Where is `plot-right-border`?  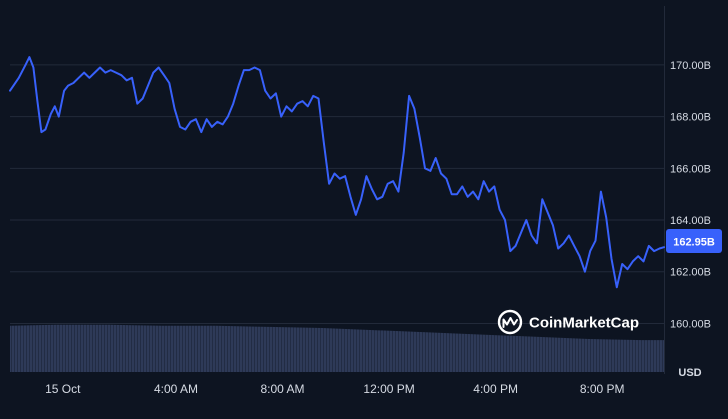 plot-right-border is located at coordinates (664, 190).